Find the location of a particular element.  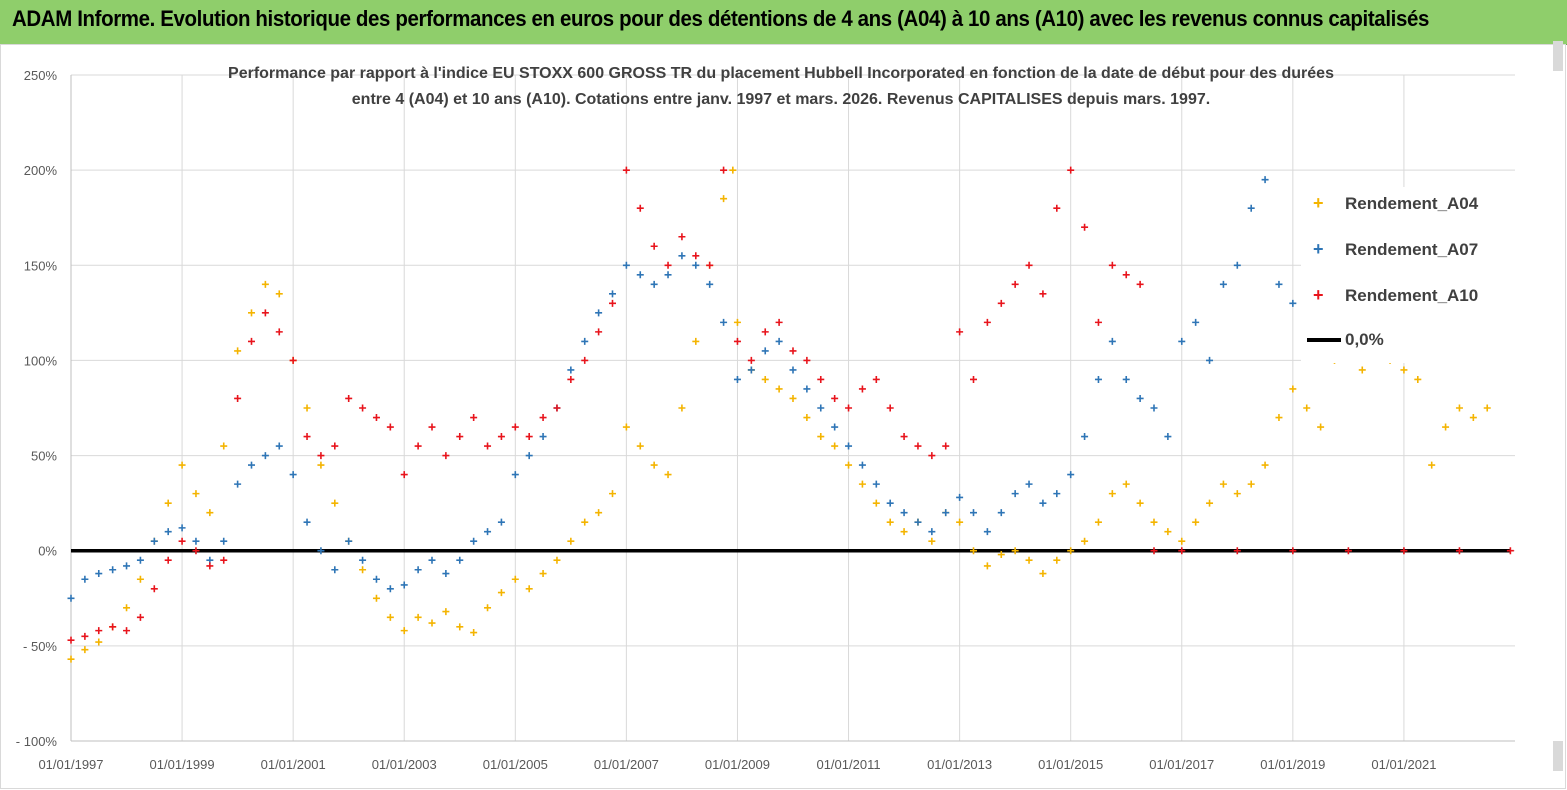

x-tick-label: 01/01/2001 is located at coordinates (293, 764).